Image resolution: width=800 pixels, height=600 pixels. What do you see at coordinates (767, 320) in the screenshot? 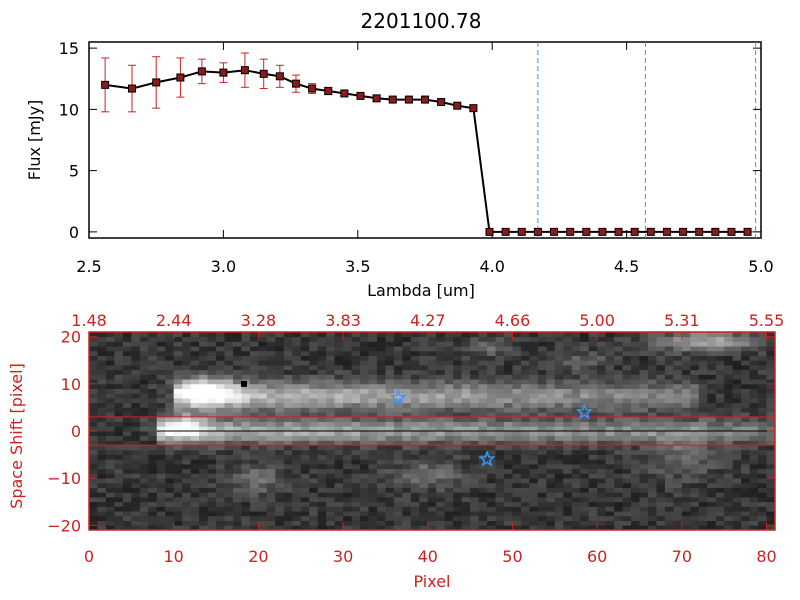
I see `top-wavelength-tick-label: 5.55` at bounding box center [767, 320].